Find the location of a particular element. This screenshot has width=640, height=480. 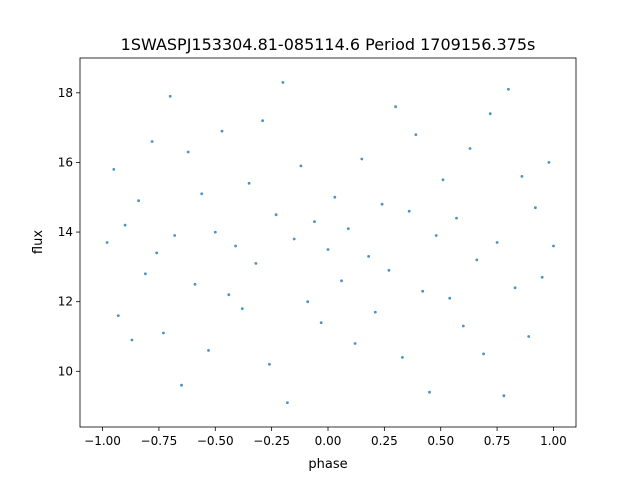

x-tick-label: −1.00 is located at coordinates (102, 441).